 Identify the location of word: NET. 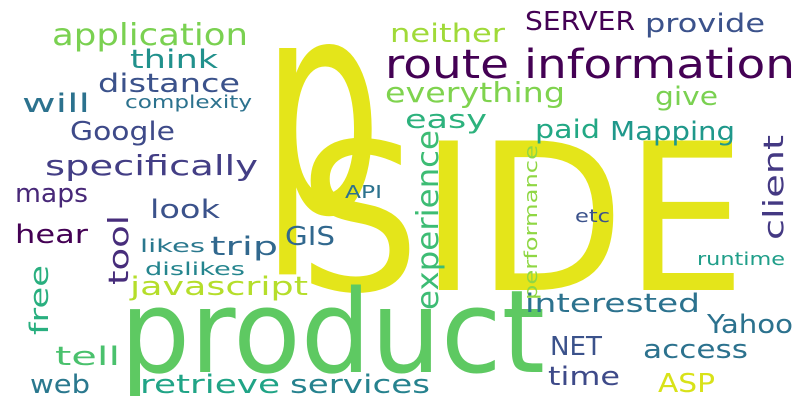
(576, 347).